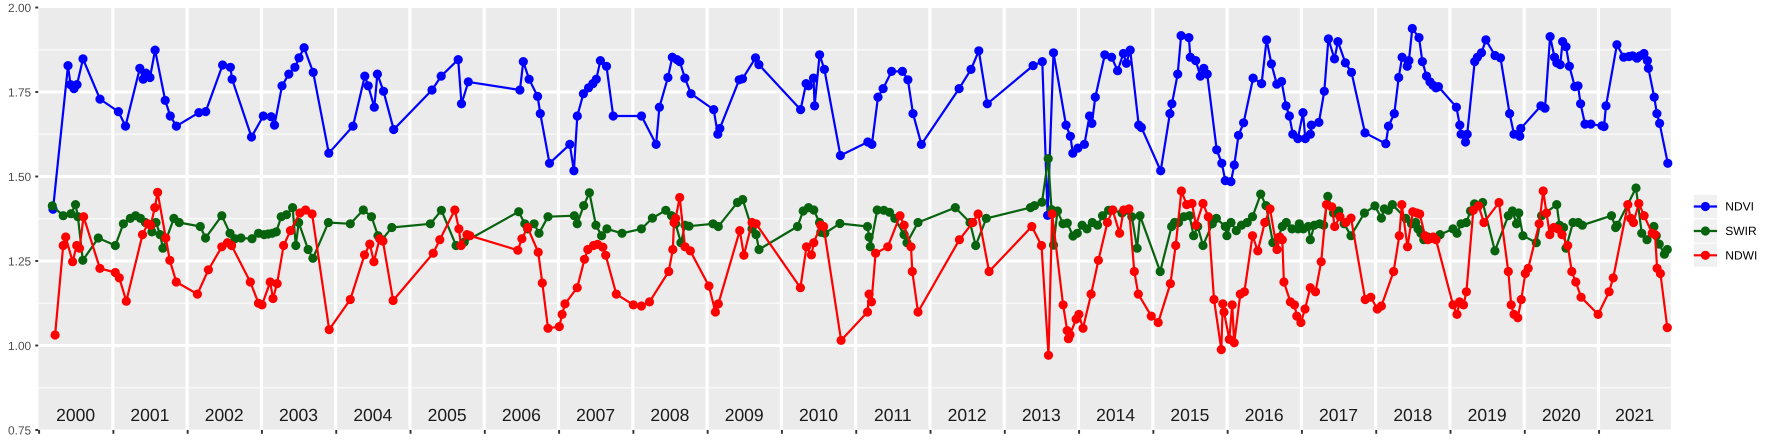 Image resolution: width=1773 pixels, height=442 pixels. I want to click on svg-text: 2008, so click(669, 415).